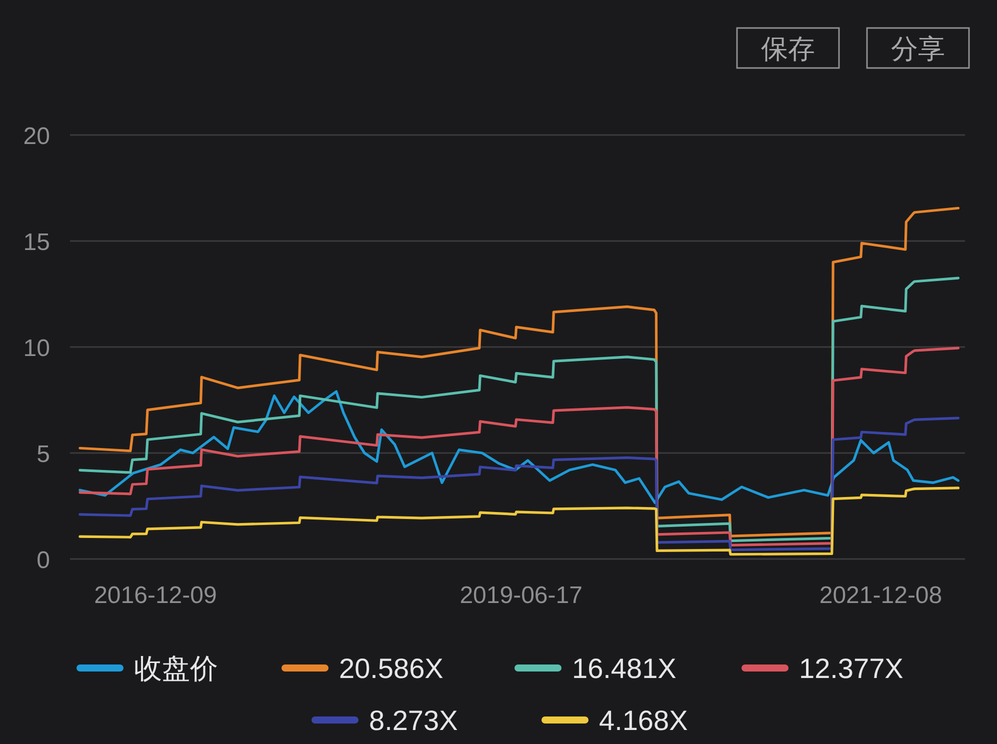 Image resolution: width=997 pixels, height=744 pixels. Describe the element at coordinates (880, 595) in the screenshot. I see `x-tick-label: 2021-12-08` at that location.